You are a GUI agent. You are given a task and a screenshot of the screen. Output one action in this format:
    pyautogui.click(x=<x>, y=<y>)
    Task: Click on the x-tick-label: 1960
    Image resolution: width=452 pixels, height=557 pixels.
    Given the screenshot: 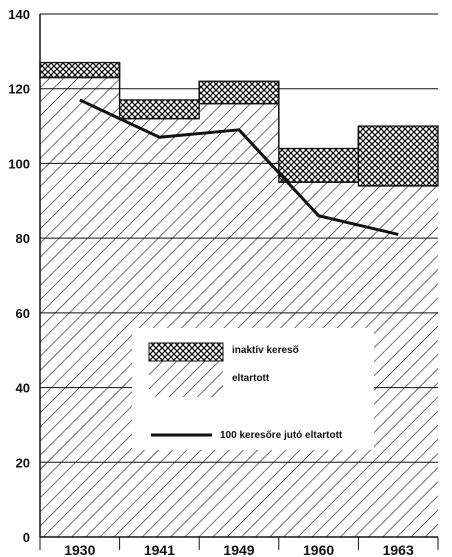 What is the action you would take?
    pyautogui.click(x=318, y=549)
    